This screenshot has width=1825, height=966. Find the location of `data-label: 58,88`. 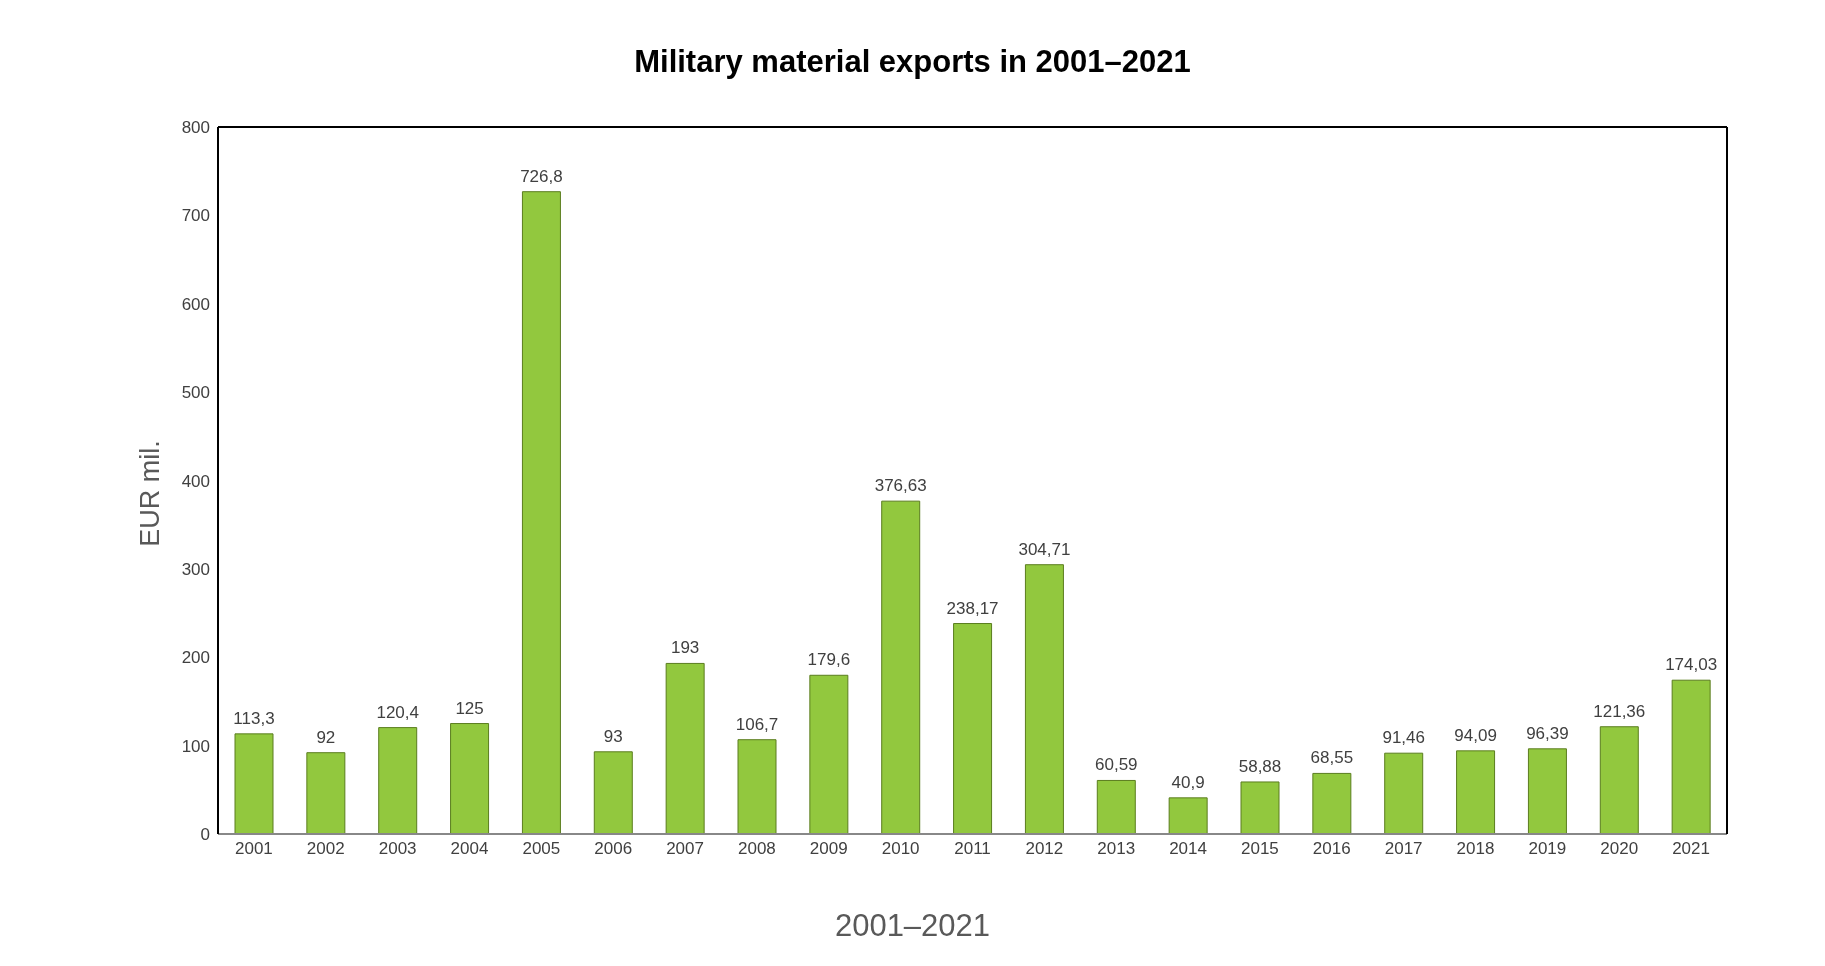

data-label: 58,88 is located at coordinates (1260, 766).